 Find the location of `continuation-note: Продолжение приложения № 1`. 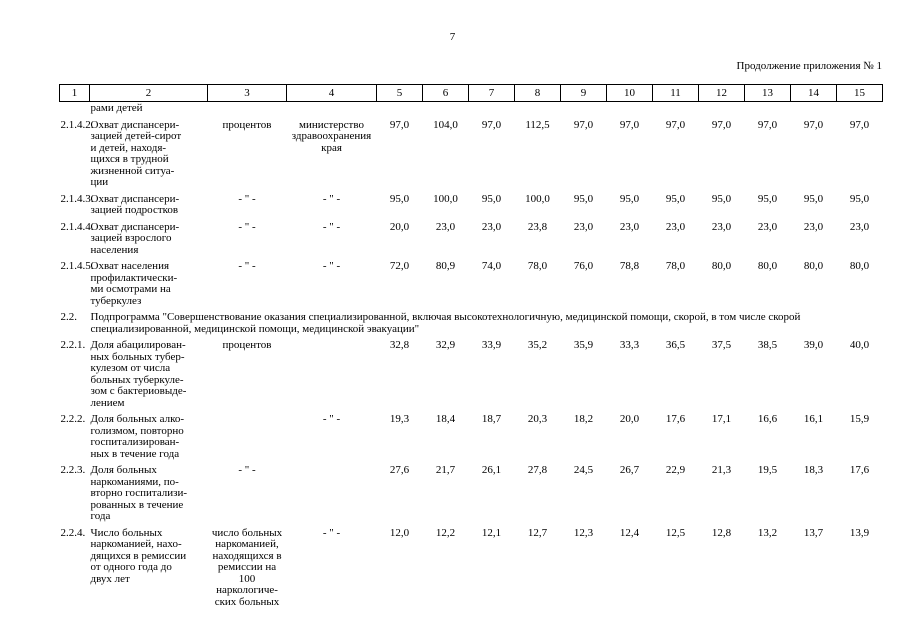

continuation-note: Продолжение приложения № 1 is located at coordinates (809, 66).